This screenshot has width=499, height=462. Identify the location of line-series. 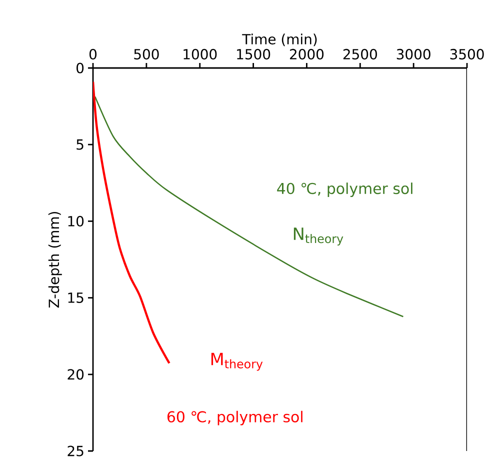
(131, 222).